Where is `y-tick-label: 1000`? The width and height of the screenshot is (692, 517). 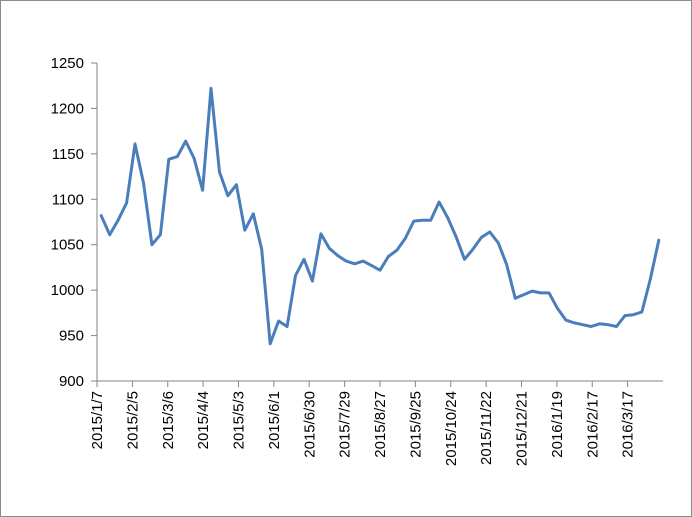
y-tick-label: 1000 is located at coordinates (67, 290).